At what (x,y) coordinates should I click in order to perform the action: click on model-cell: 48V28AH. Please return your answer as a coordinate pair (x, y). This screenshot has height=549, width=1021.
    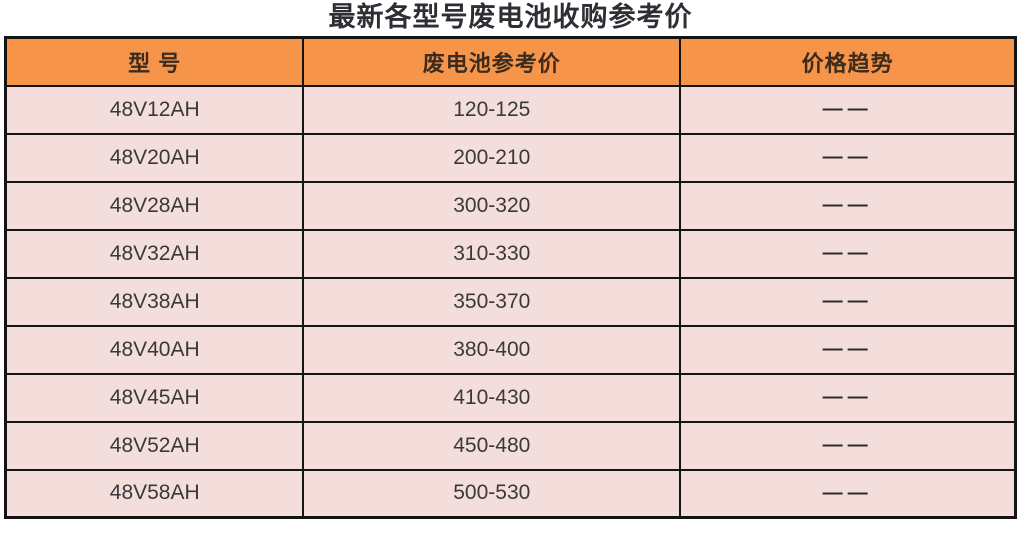
    Looking at the image, I should click on (154, 205).